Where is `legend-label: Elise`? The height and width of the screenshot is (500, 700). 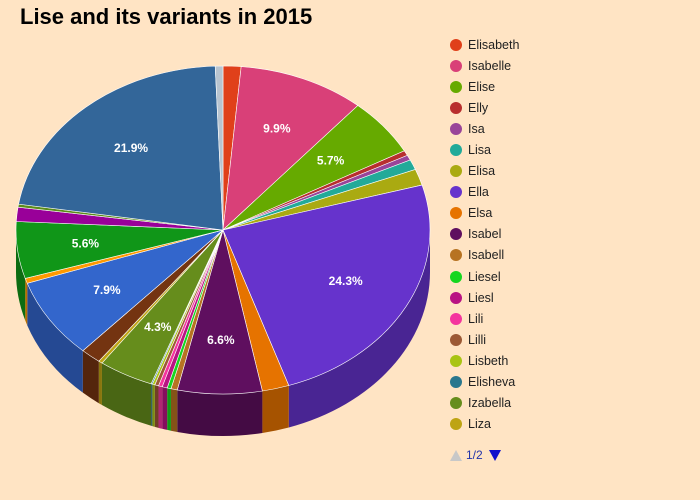 legend-label: Elise is located at coordinates (482, 86).